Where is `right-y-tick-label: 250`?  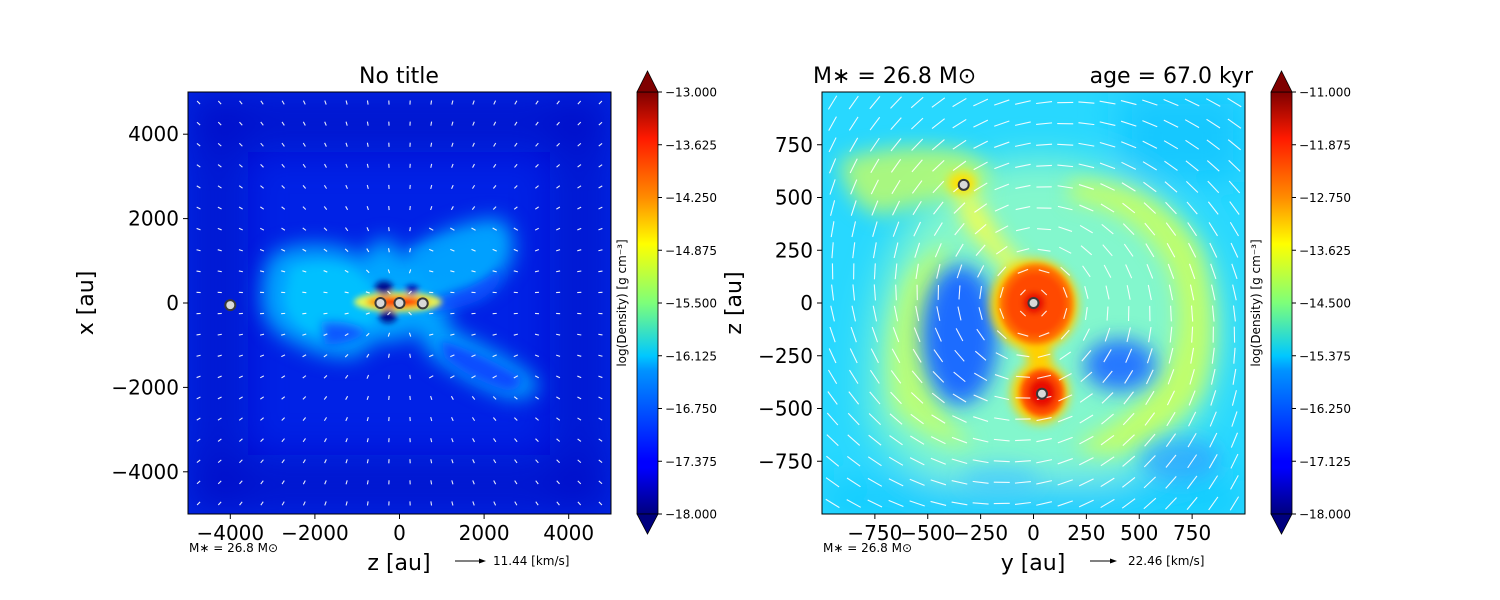 right-y-tick-label: 250 is located at coordinates (794, 250).